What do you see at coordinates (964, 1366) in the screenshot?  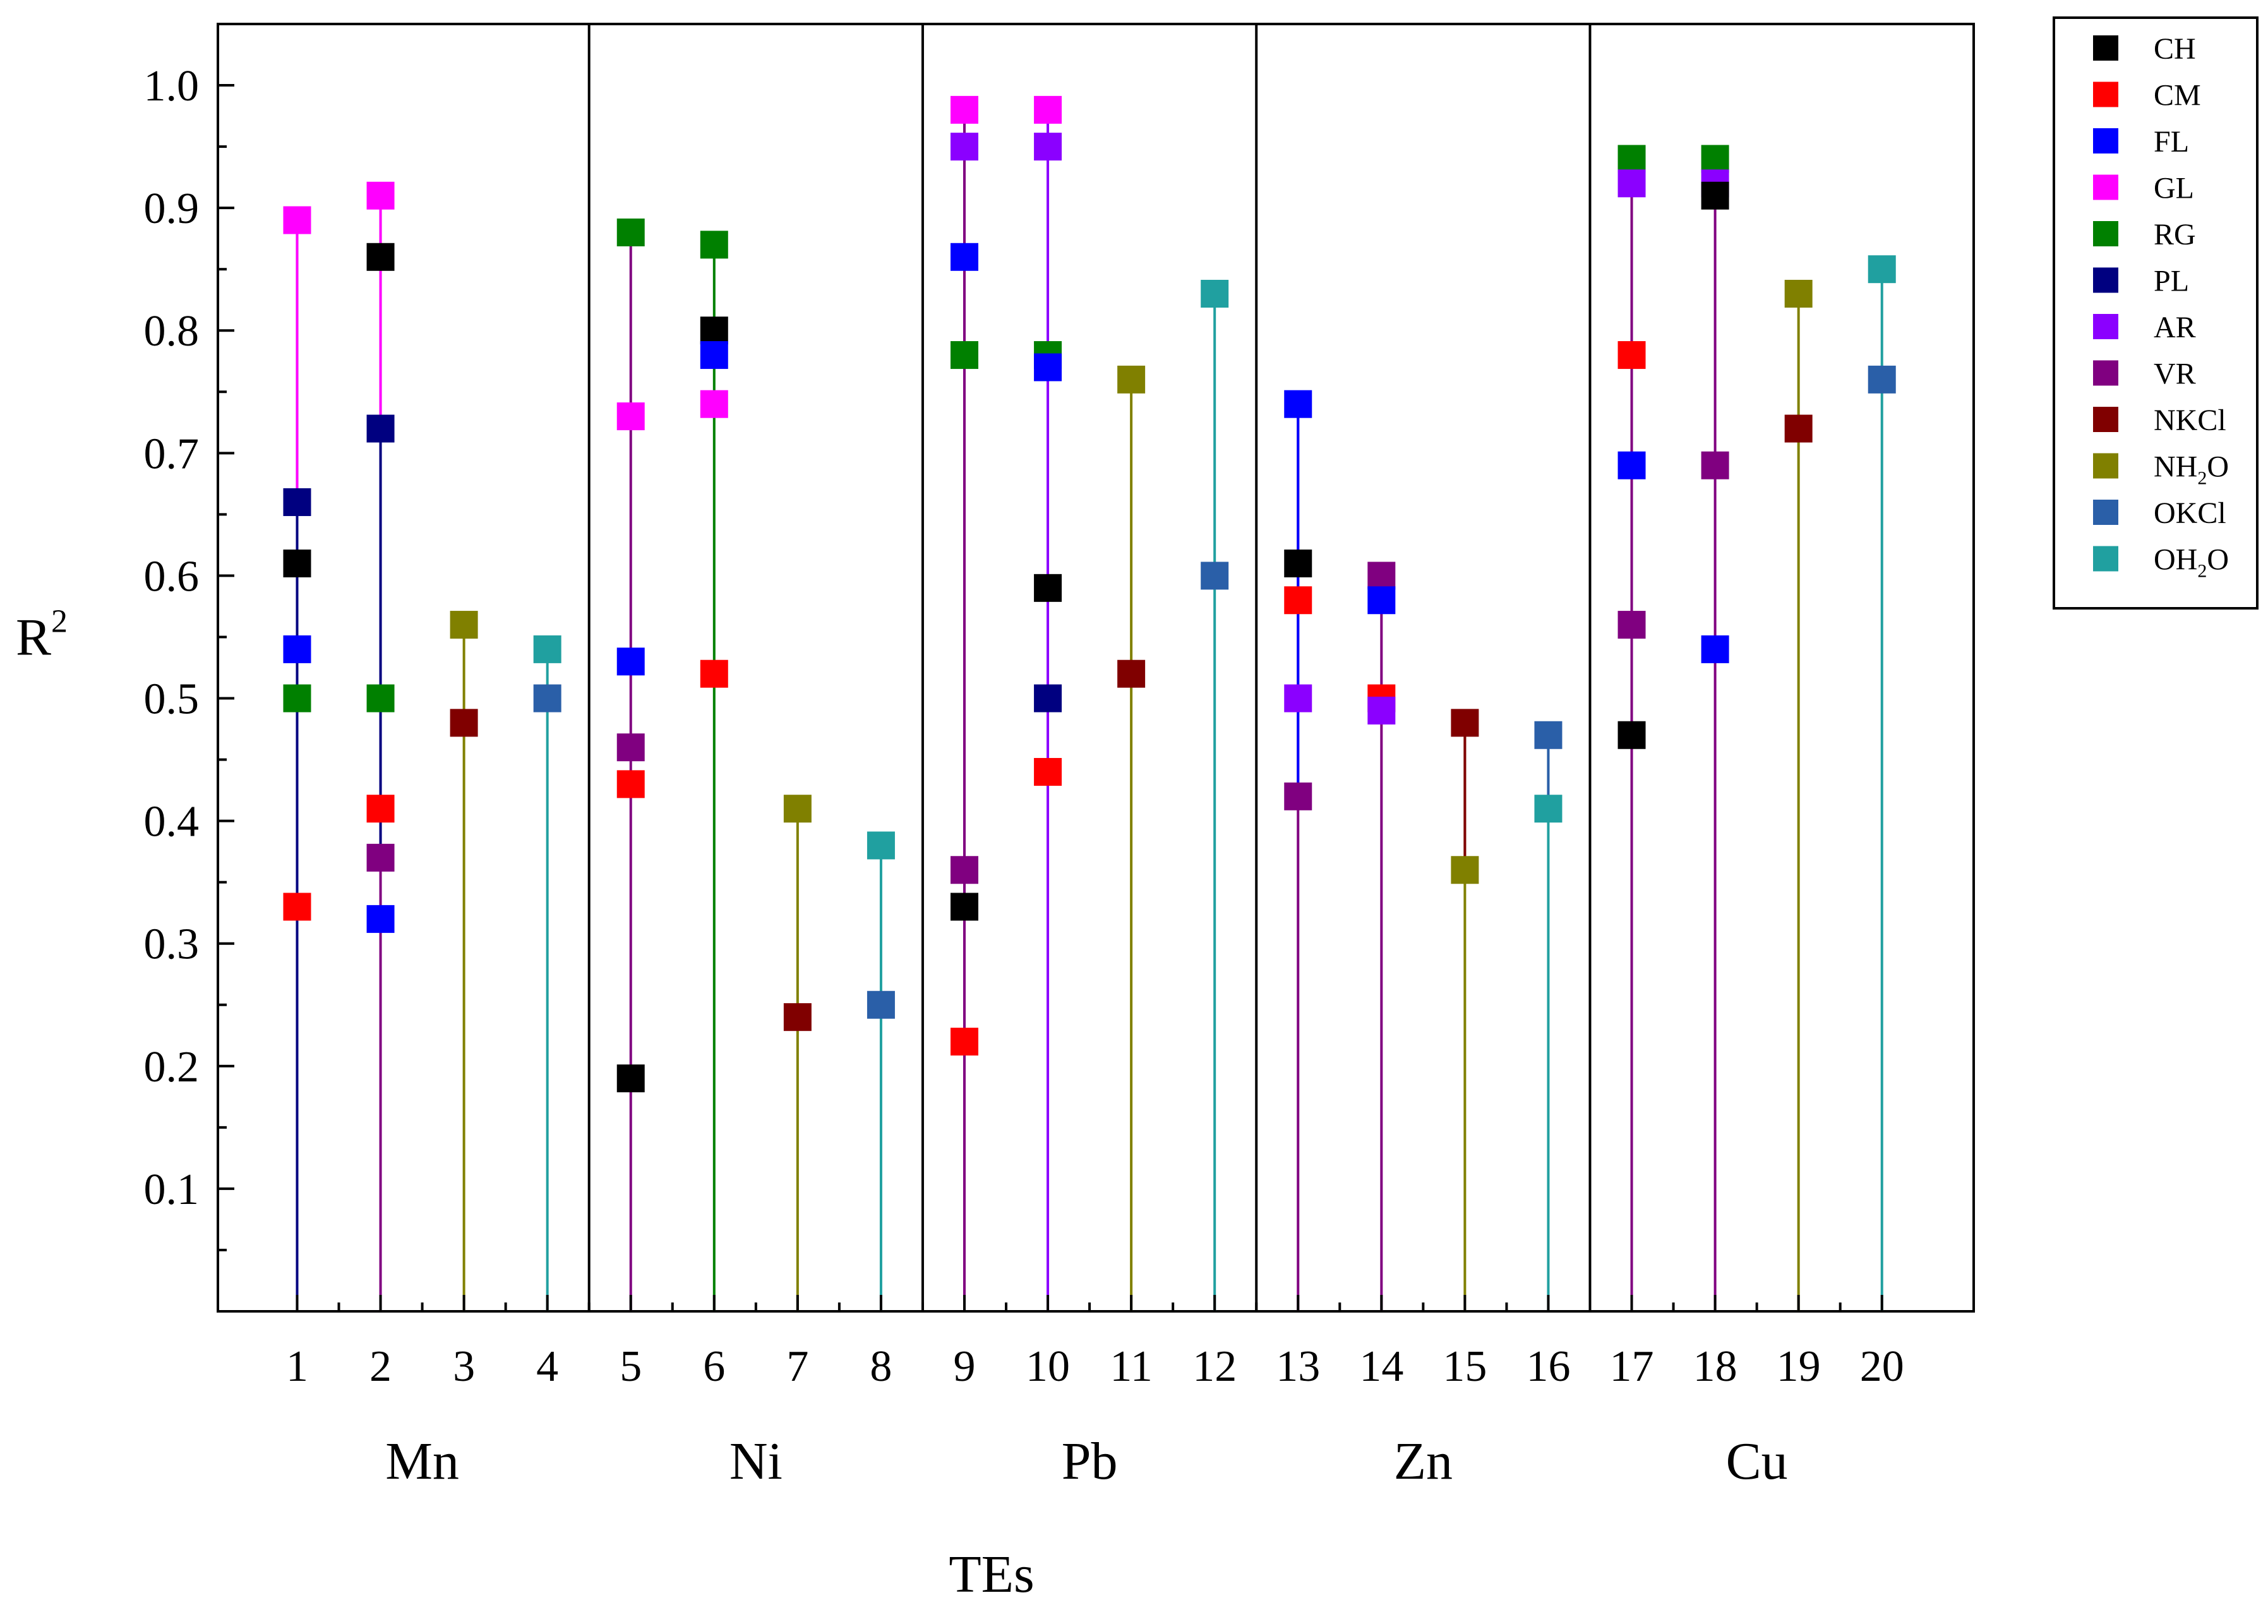 I see `x-tick-label: 9` at bounding box center [964, 1366].